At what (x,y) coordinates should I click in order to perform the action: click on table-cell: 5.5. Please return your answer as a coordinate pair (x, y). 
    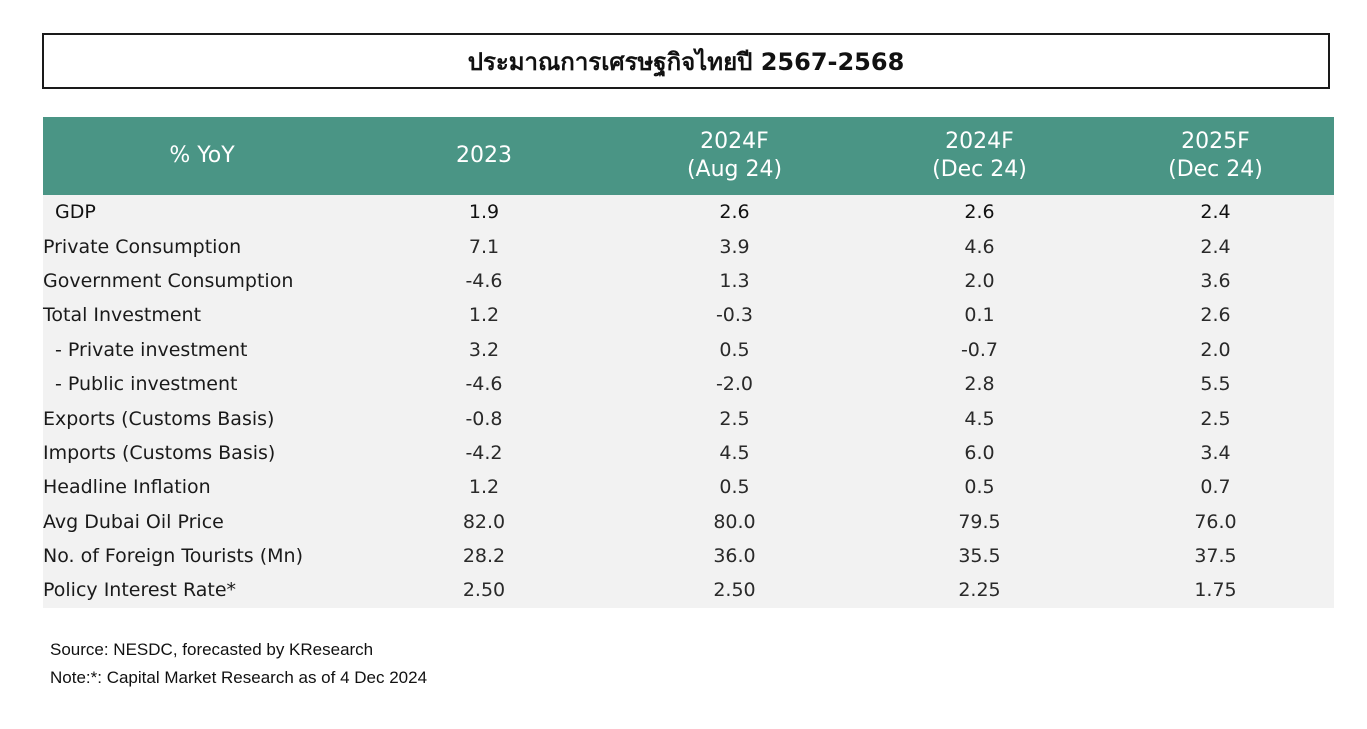
    Looking at the image, I should click on (1215, 384).